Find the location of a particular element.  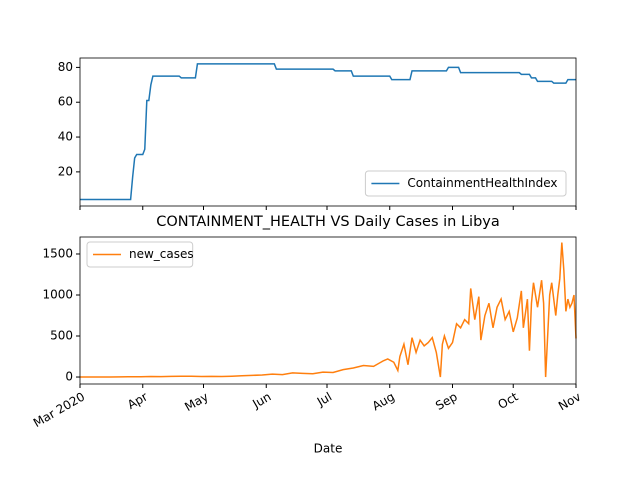

y-tick-label: 80 is located at coordinates (65, 67).